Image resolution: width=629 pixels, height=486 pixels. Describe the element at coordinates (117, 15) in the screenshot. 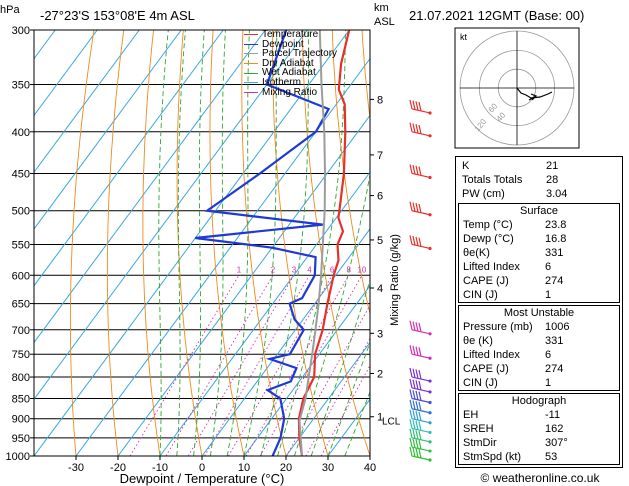

I see `location-title: -27°23'S 153°08'E 4m ASL` at that location.